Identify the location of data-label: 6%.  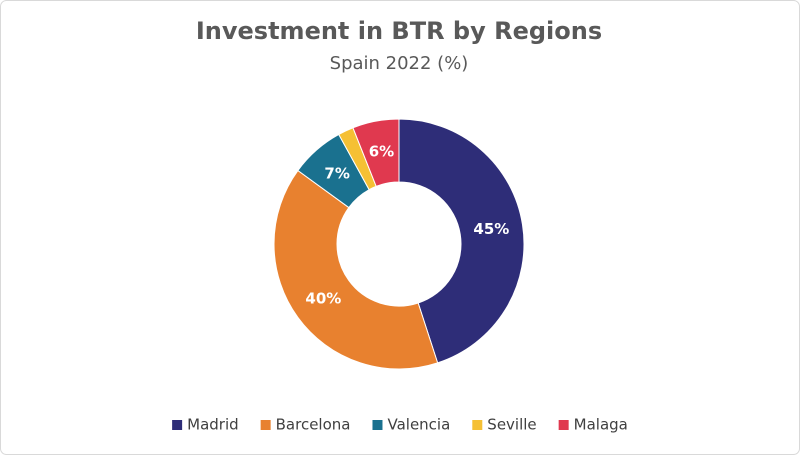
(381, 152).